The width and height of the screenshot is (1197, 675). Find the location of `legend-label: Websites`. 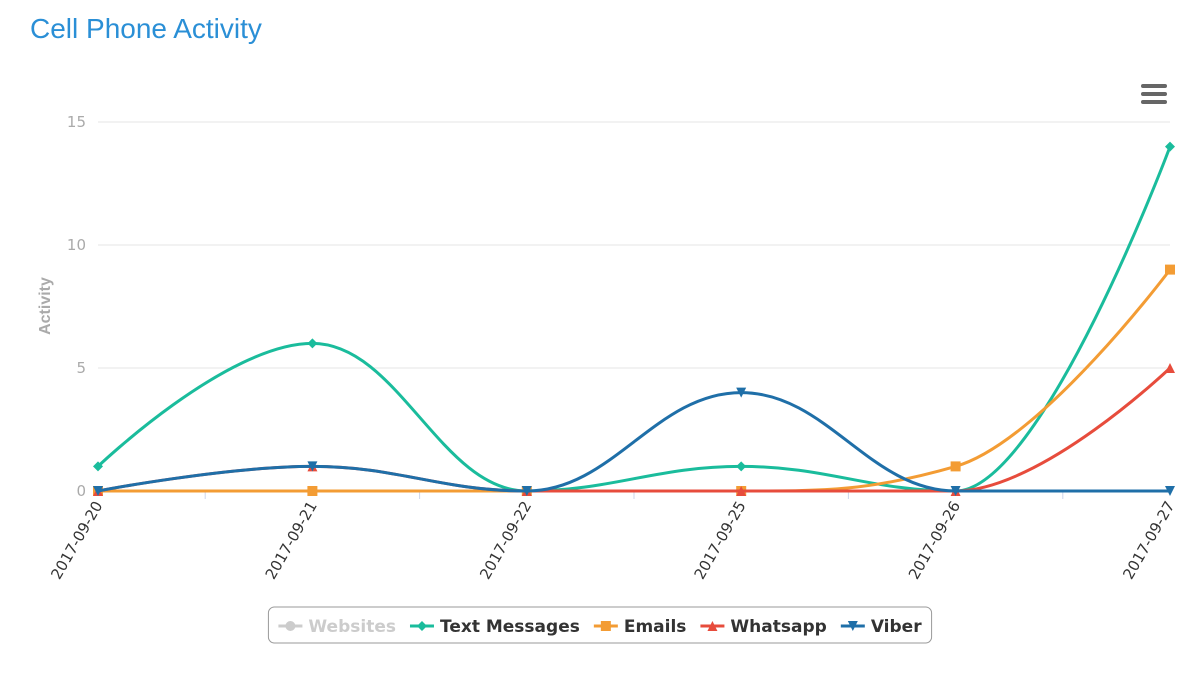

legend-label: Websites is located at coordinates (352, 627).